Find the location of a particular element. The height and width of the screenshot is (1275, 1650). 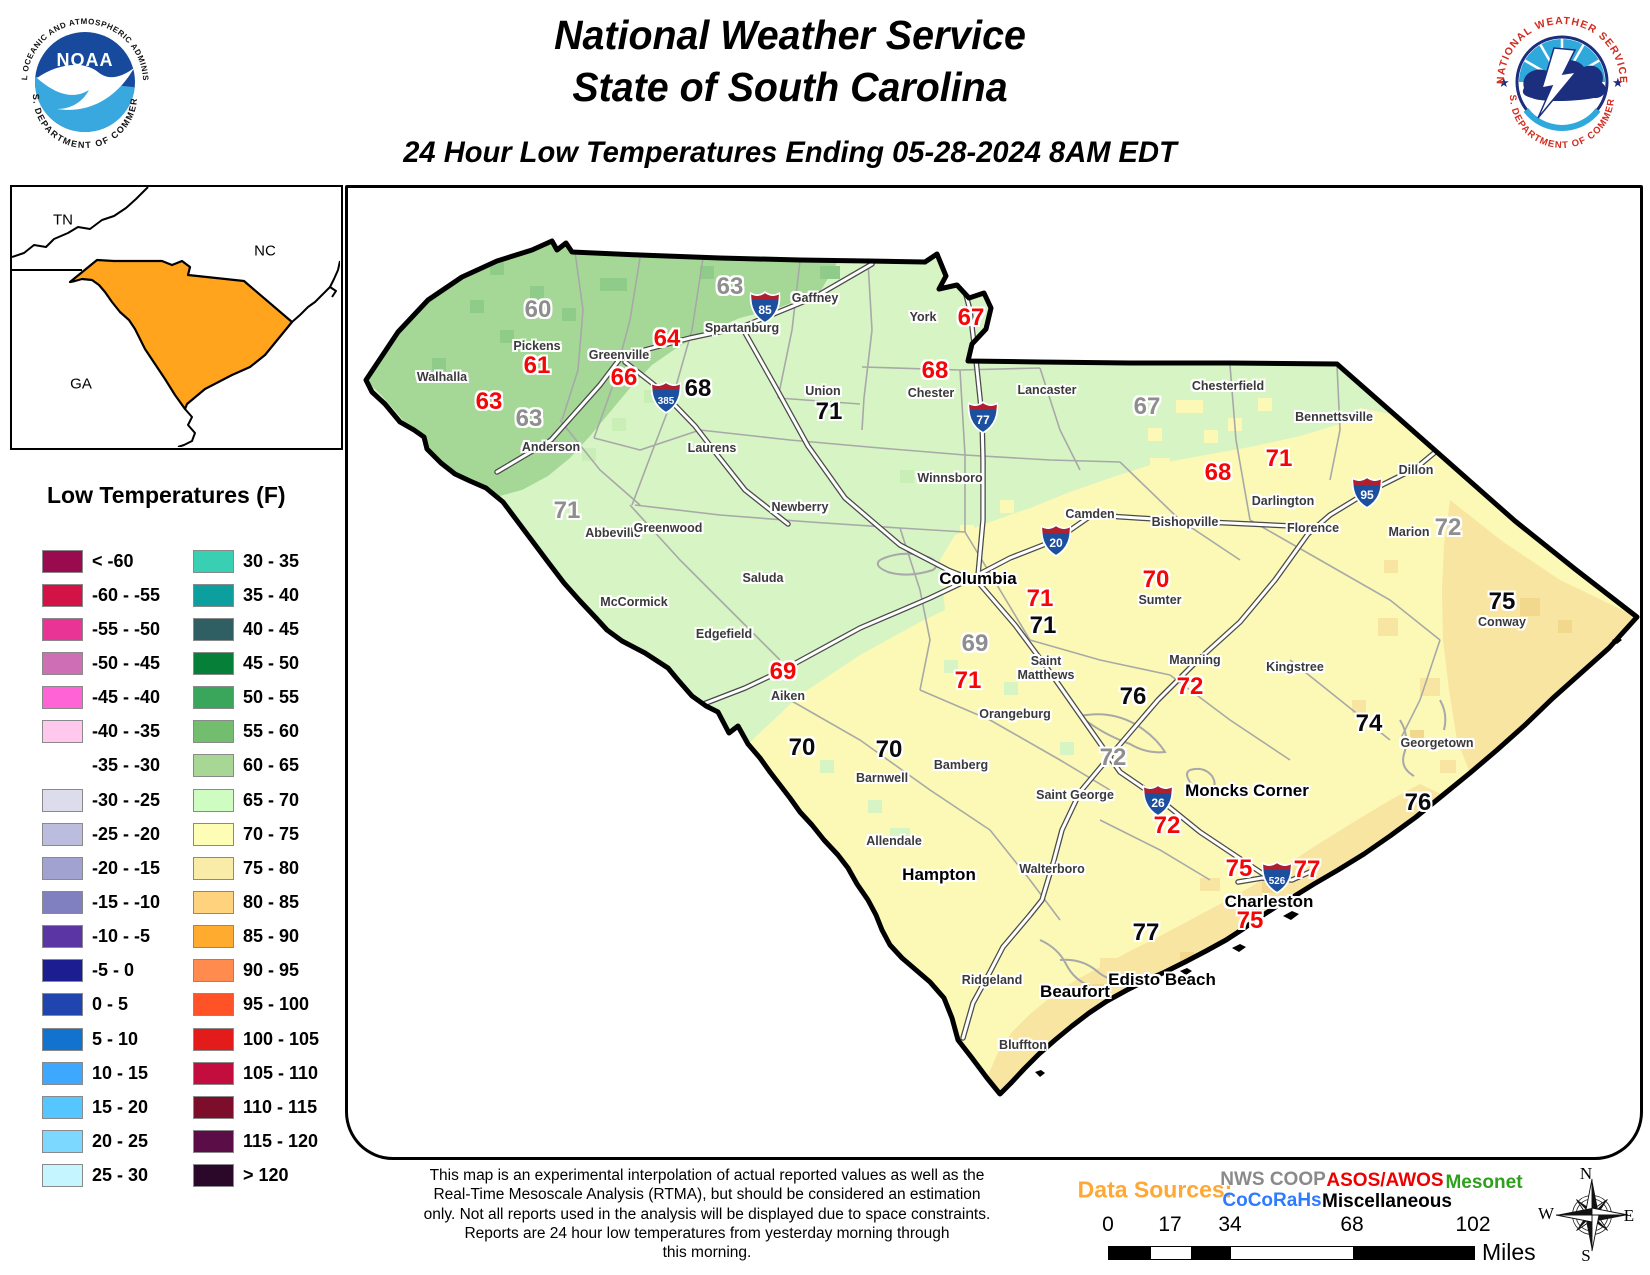

city-label-camden: Camden is located at coordinates (1090, 514).